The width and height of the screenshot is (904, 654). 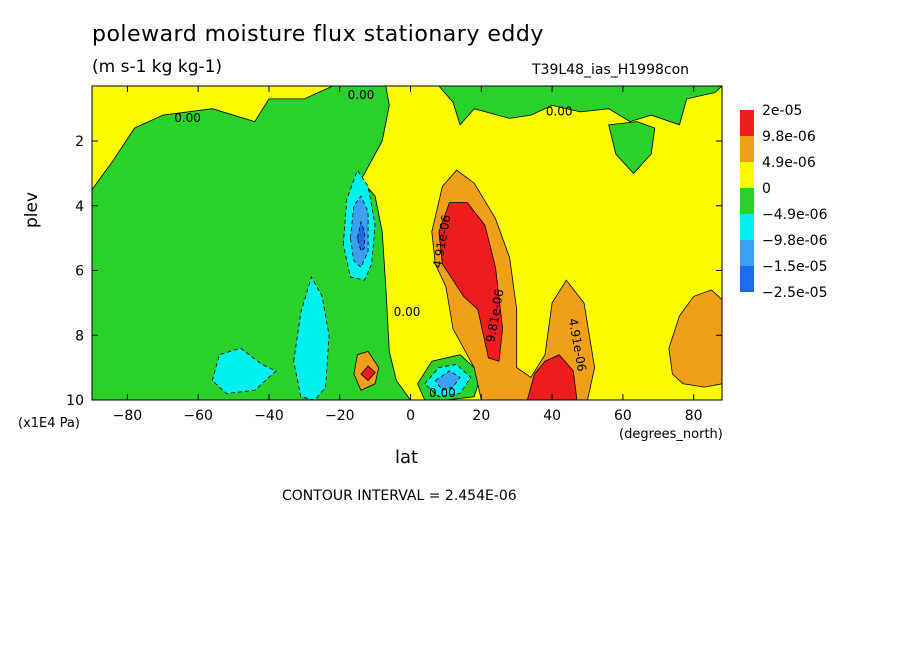 I want to click on x-axis-label: lat, so click(x=407, y=457).